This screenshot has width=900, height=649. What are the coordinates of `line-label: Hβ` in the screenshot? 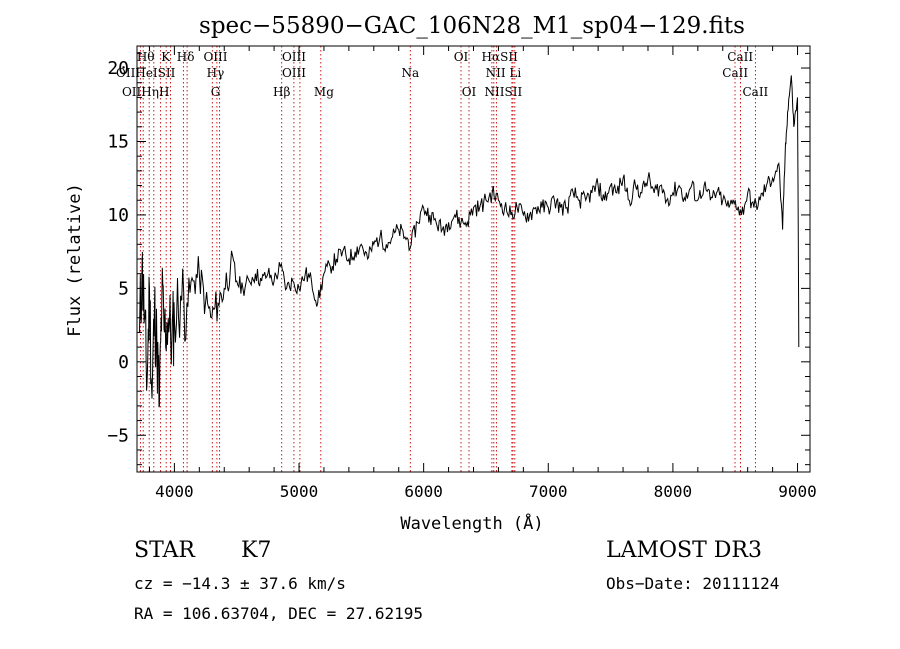 It's located at (281, 92).